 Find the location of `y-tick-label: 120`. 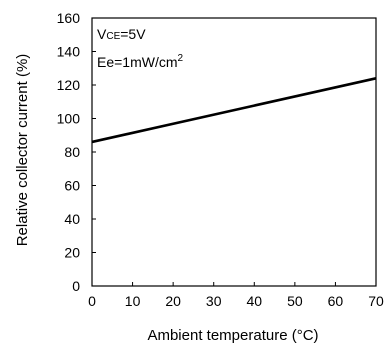

y-tick-label: 120 is located at coordinates (69, 85).